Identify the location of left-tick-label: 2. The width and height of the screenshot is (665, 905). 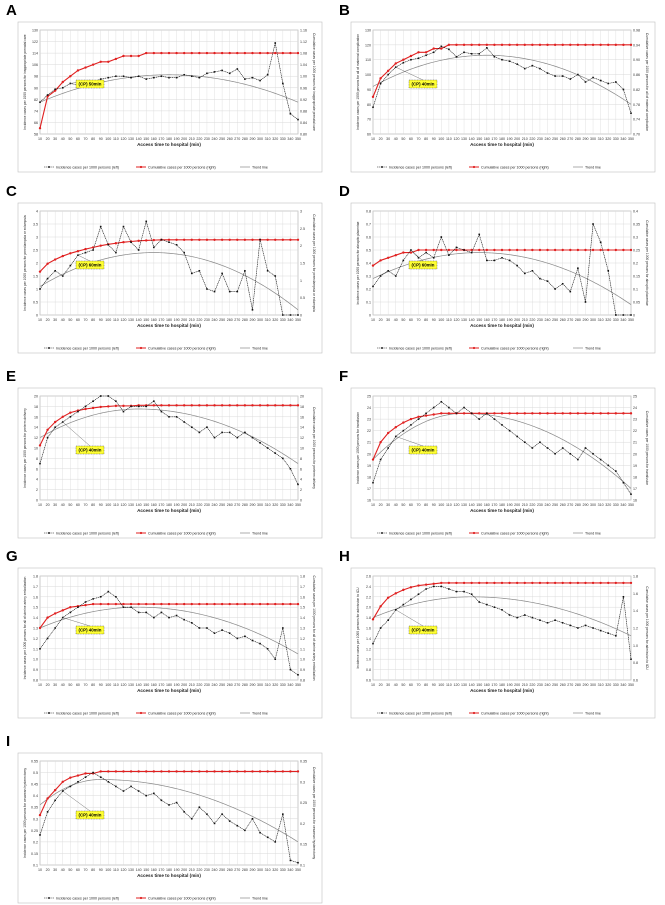
(37, 490).